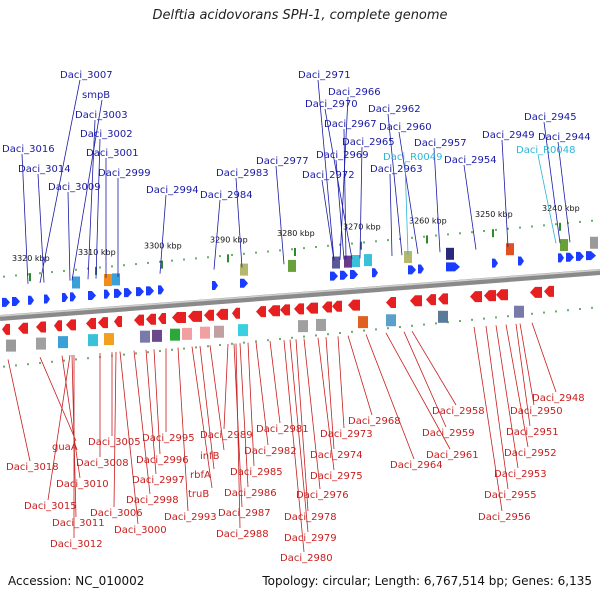  I want to click on reverse-gene-label: Daci_2950, so click(536, 411).